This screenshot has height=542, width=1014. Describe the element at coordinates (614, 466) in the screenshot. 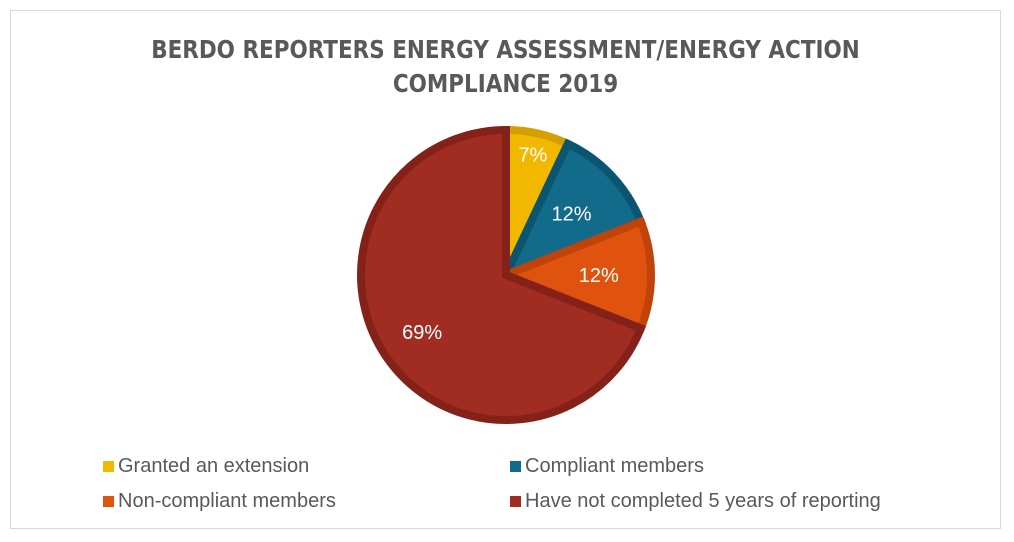

I see `legend-label-compliant-members: Compliant members` at that location.